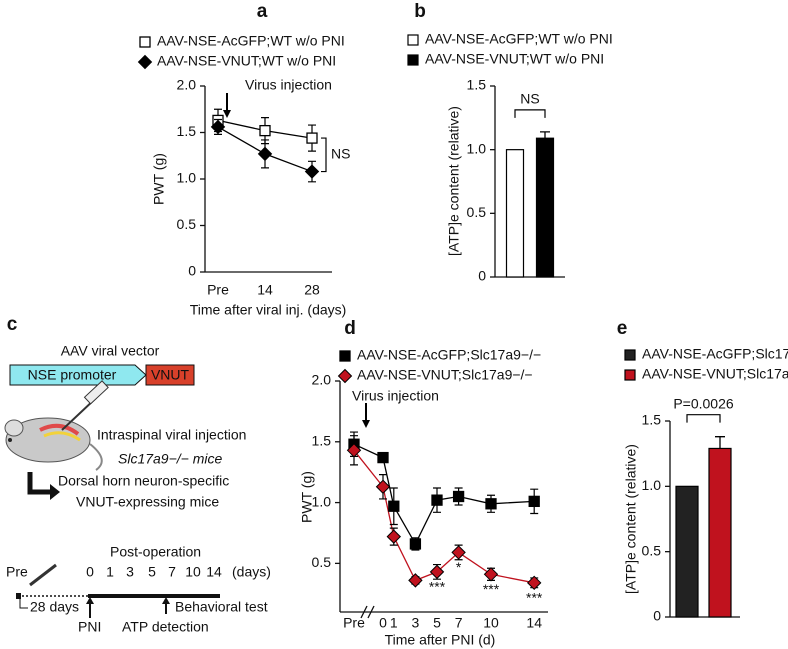  Describe the element at coordinates (23, 603) in the screenshot. I see `interval-bracket` at that location.